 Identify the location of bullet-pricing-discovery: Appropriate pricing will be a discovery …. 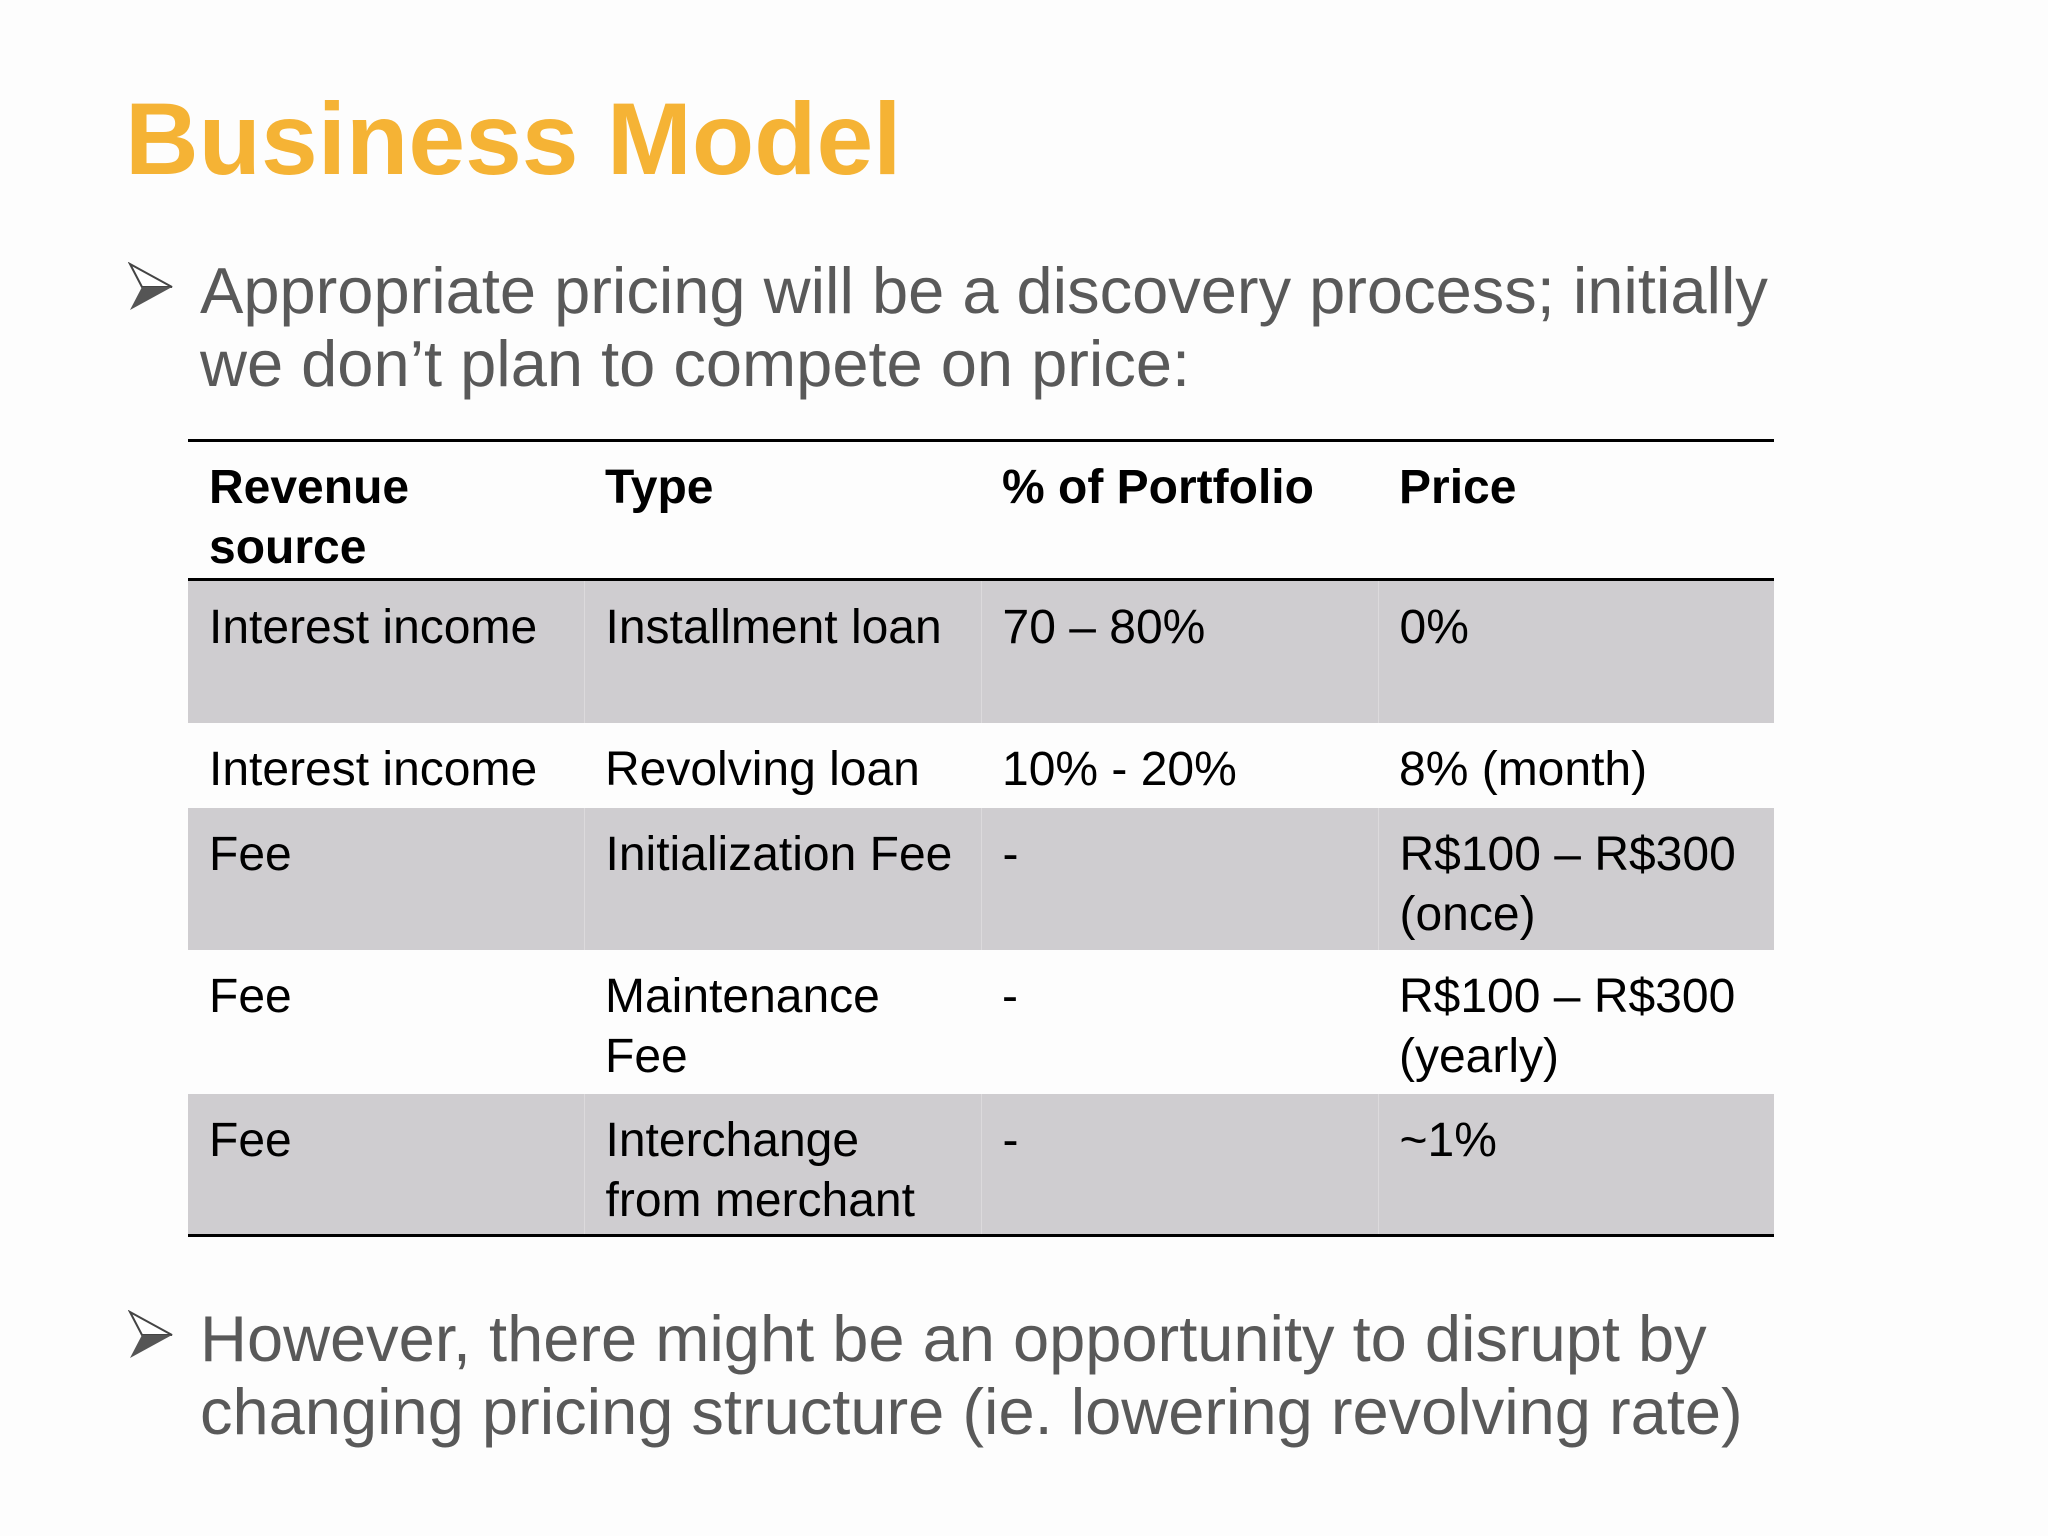
(1050, 327).